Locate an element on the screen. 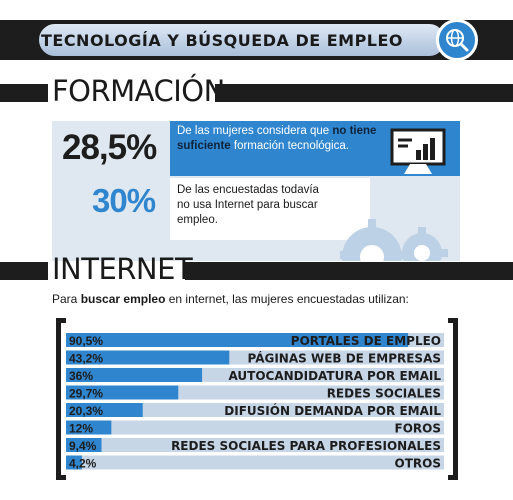 The height and width of the screenshot is (500, 513). section-title-formacion: FORMACIÓN is located at coordinates (138, 91).